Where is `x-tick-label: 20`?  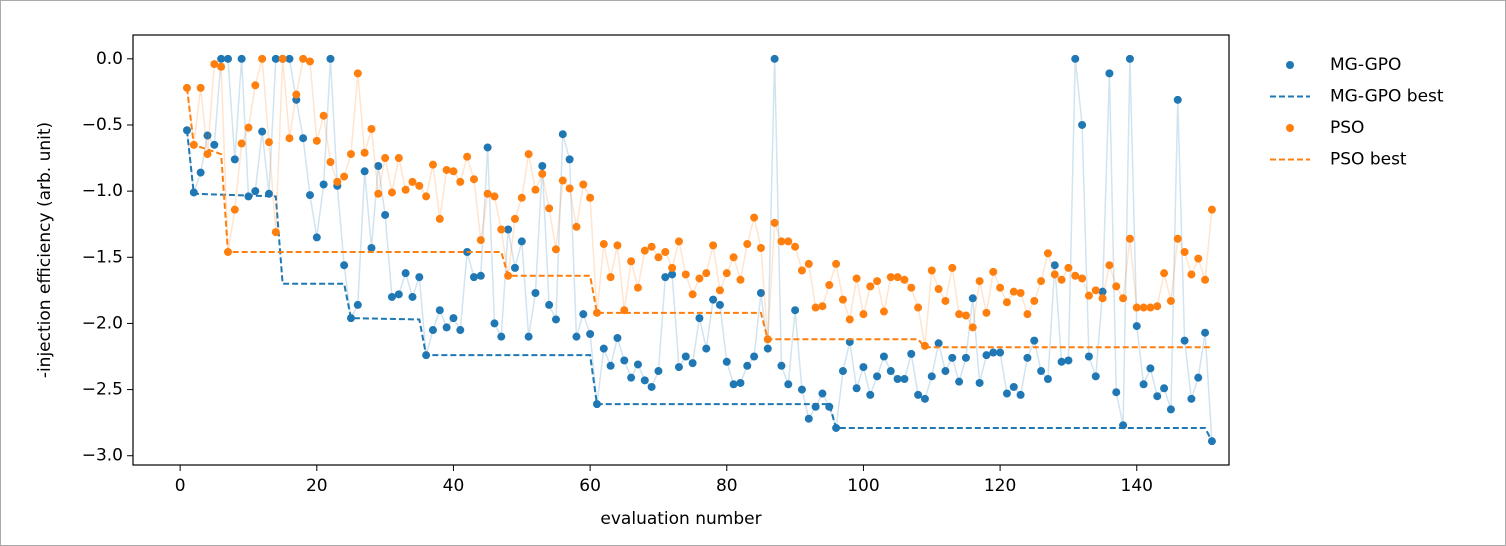
x-tick-label: 20 is located at coordinates (317, 486).